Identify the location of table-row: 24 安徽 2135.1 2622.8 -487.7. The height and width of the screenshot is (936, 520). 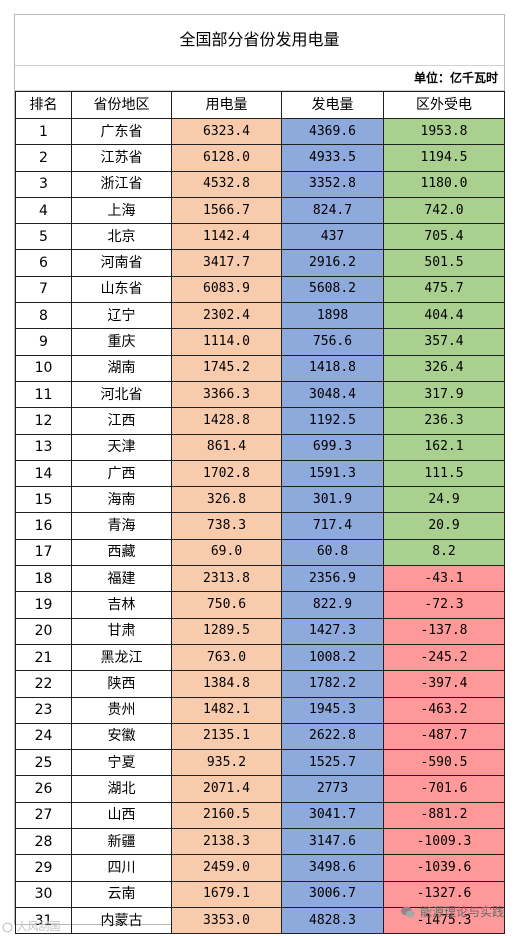
(260, 736).